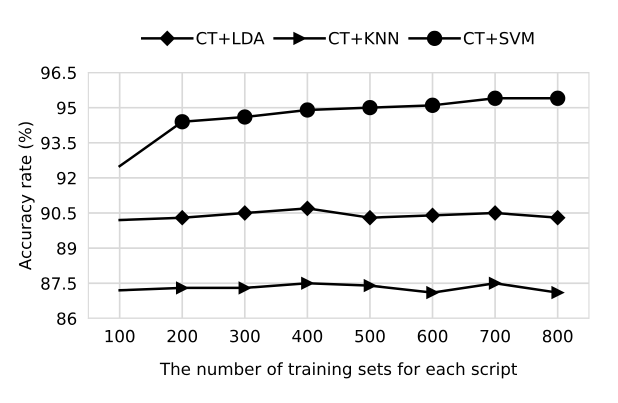  What do you see at coordinates (339, 370) in the screenshot?
I see `x-axis-title: The number of training sets for each script` at bounding box center [339, 370].